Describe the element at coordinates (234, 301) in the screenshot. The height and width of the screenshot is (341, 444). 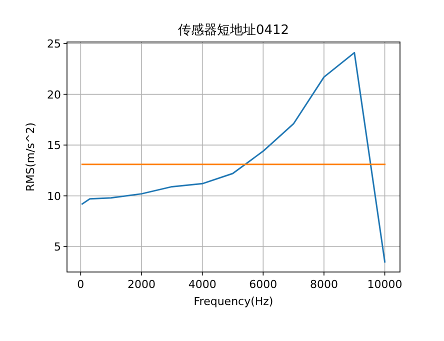
I see `xlabel: Frequency(Hz)` at that location.